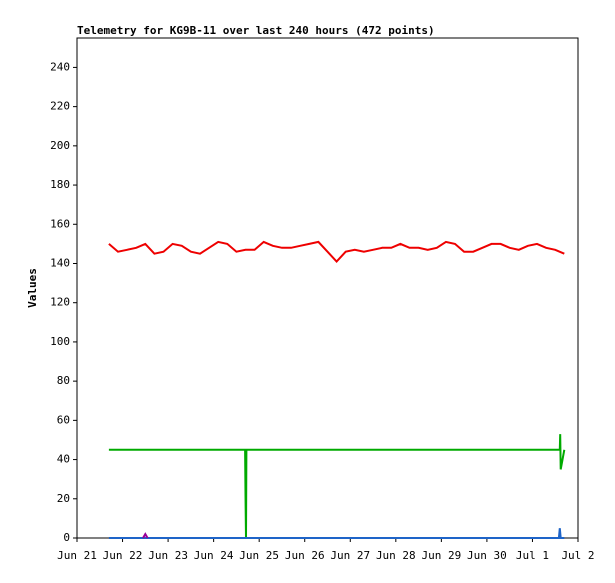 Image resolution: width=615 pixels, height=583 pixels. What do you see at coordinates (60, 145) in the screenshot?
I see `y-tick-label: 200` at bounding box center [60, 145].